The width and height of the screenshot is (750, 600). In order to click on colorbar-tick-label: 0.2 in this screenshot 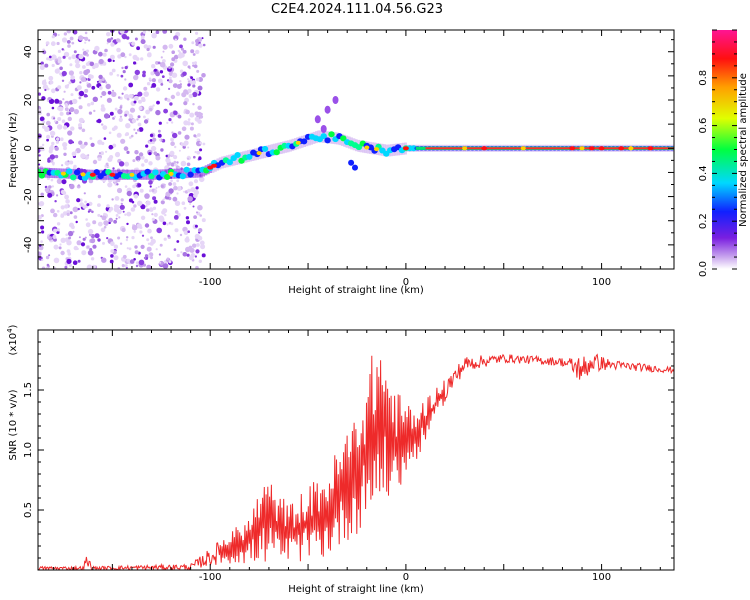, I will do `click(703, 221)`.